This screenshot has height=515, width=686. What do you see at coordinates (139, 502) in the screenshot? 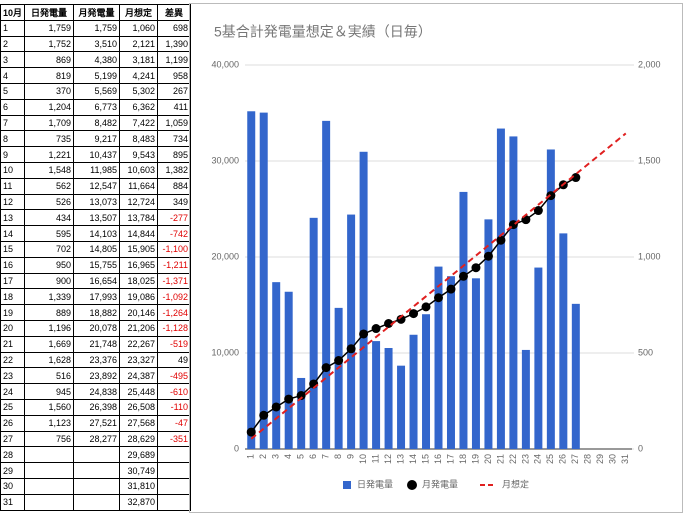
I see `table-cell: 32,870` at bounding box center [139, 502].